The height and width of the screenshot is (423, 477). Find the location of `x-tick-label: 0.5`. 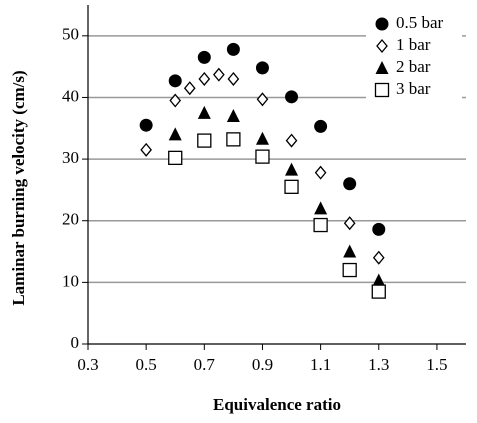

x-tick-label: 0.5 is located at coordinates (146, 364).